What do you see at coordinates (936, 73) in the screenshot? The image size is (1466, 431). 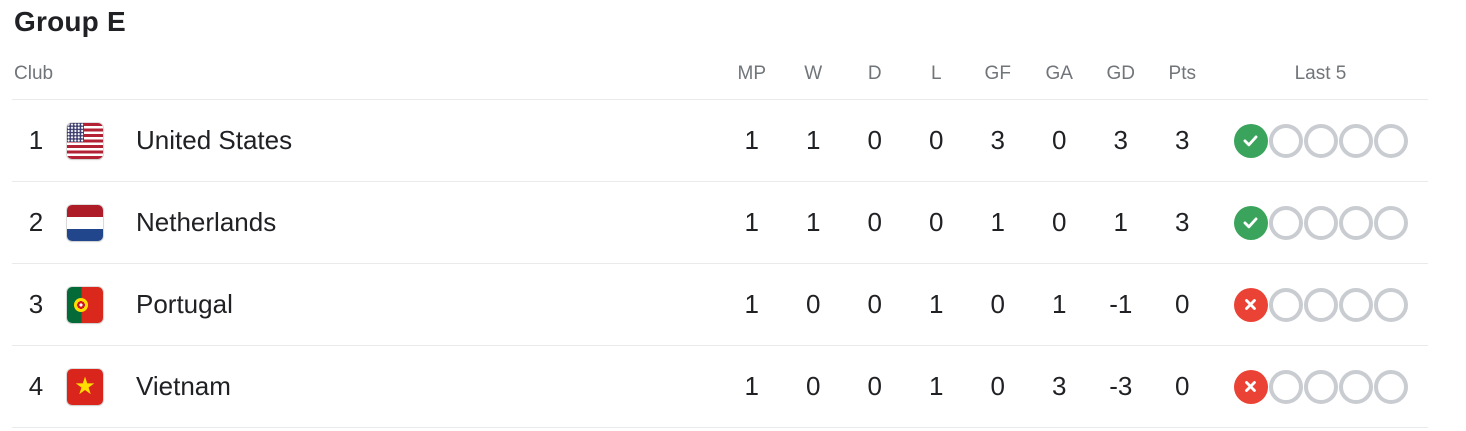 I see `col-header-l: L` at bounding box center [936, 73].